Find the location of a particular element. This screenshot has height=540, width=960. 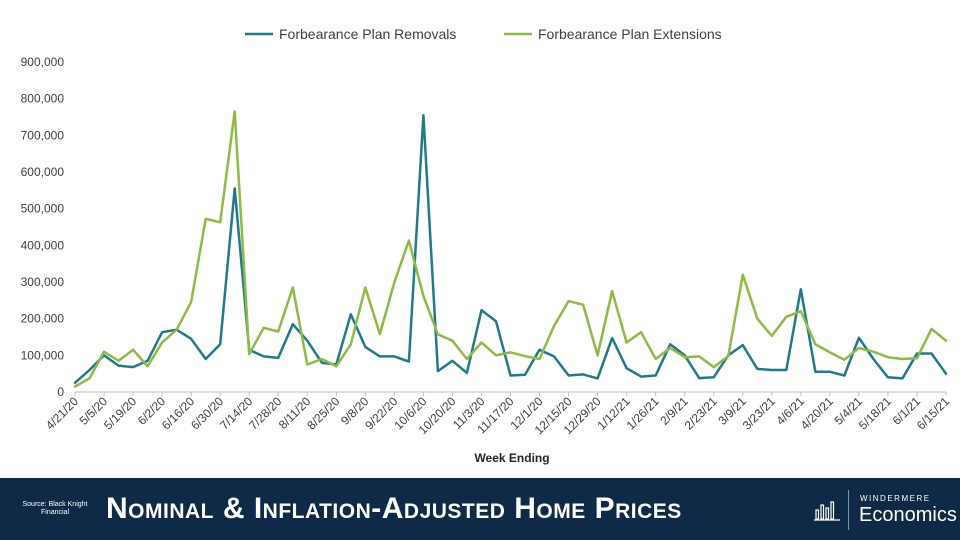

x-tick-label: 4/21/20 is located at coordinates (62, 413).